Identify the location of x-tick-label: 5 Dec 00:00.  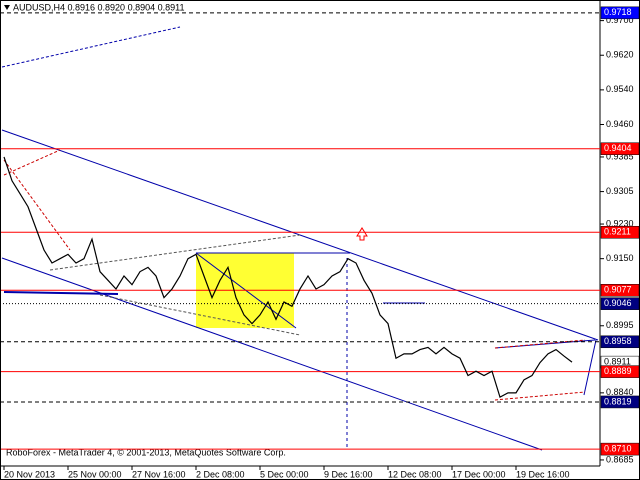
(284, 474).